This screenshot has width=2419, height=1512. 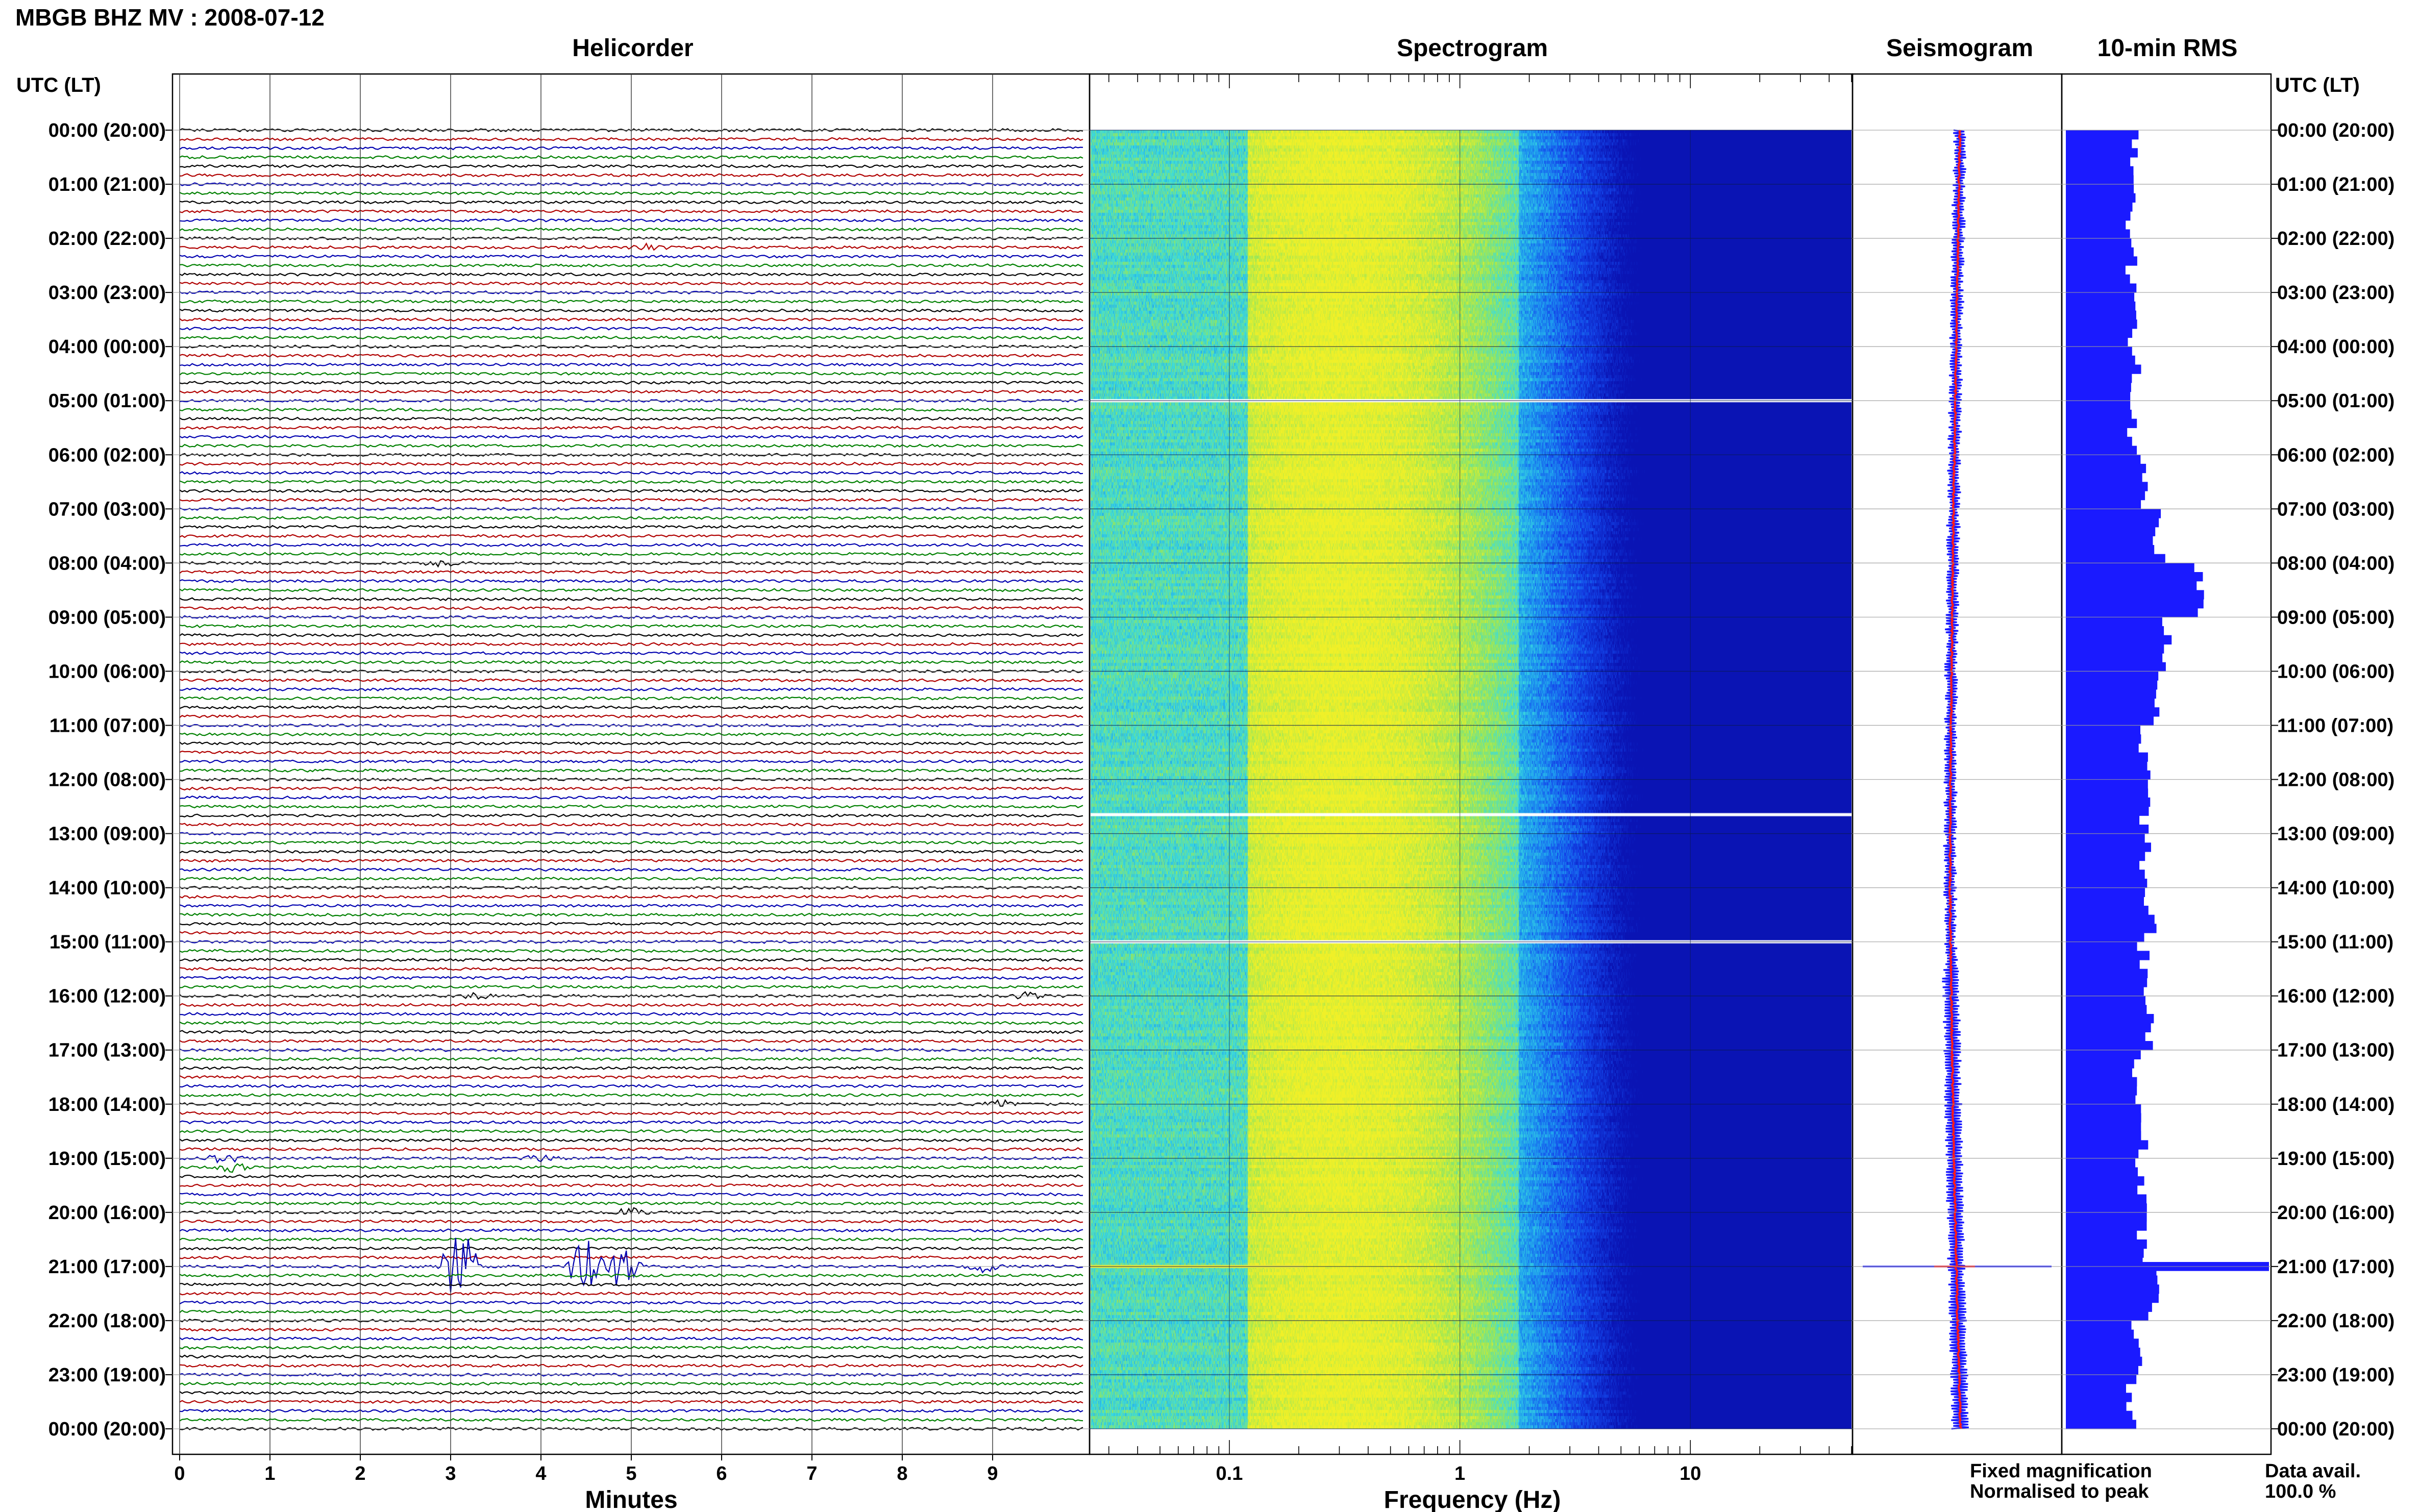 What do you see at coordinates (107, 1213) in the screenshot?
I see `utc-label-left: 20:00 (16:00)` at bounding box center [107, 1213].